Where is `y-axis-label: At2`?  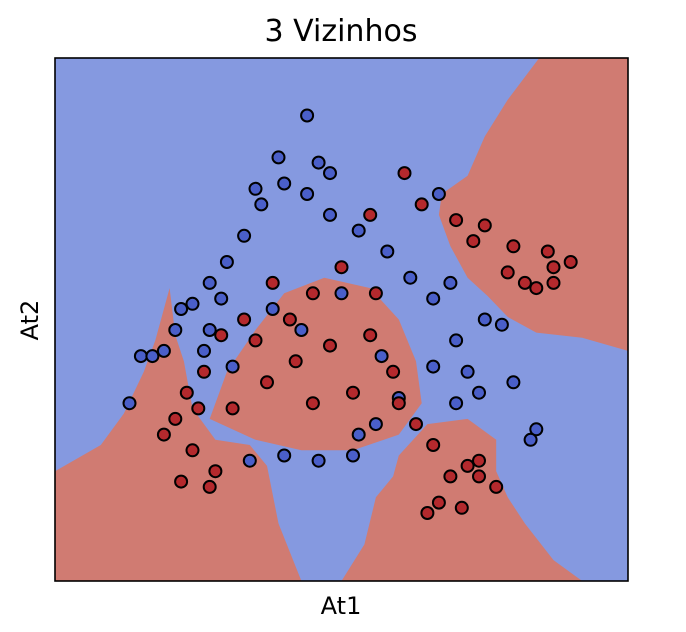
y-axis-label: At2 is located at coordinates (30, 320).